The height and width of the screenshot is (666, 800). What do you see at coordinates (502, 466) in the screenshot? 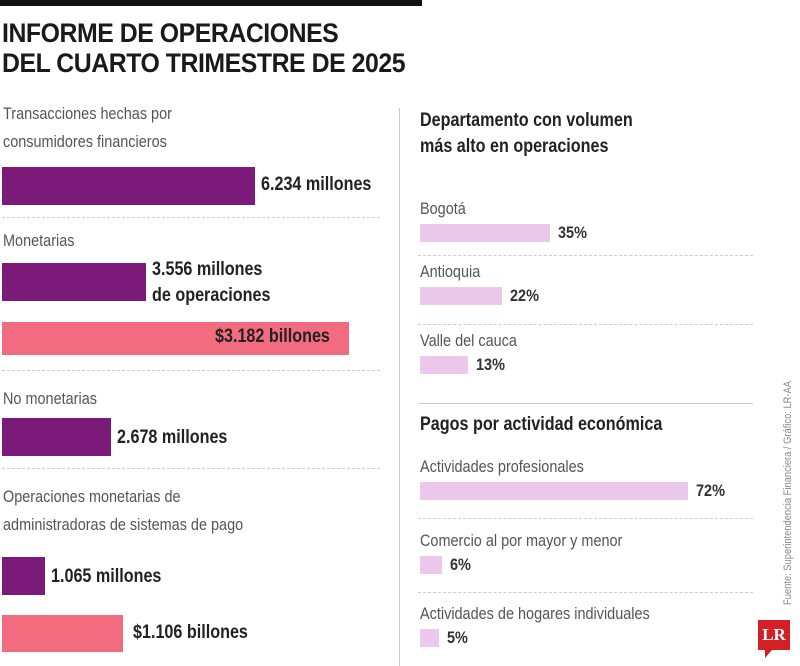
I see `category-label: Actividades profesionales` at bounding box center [502, 466].